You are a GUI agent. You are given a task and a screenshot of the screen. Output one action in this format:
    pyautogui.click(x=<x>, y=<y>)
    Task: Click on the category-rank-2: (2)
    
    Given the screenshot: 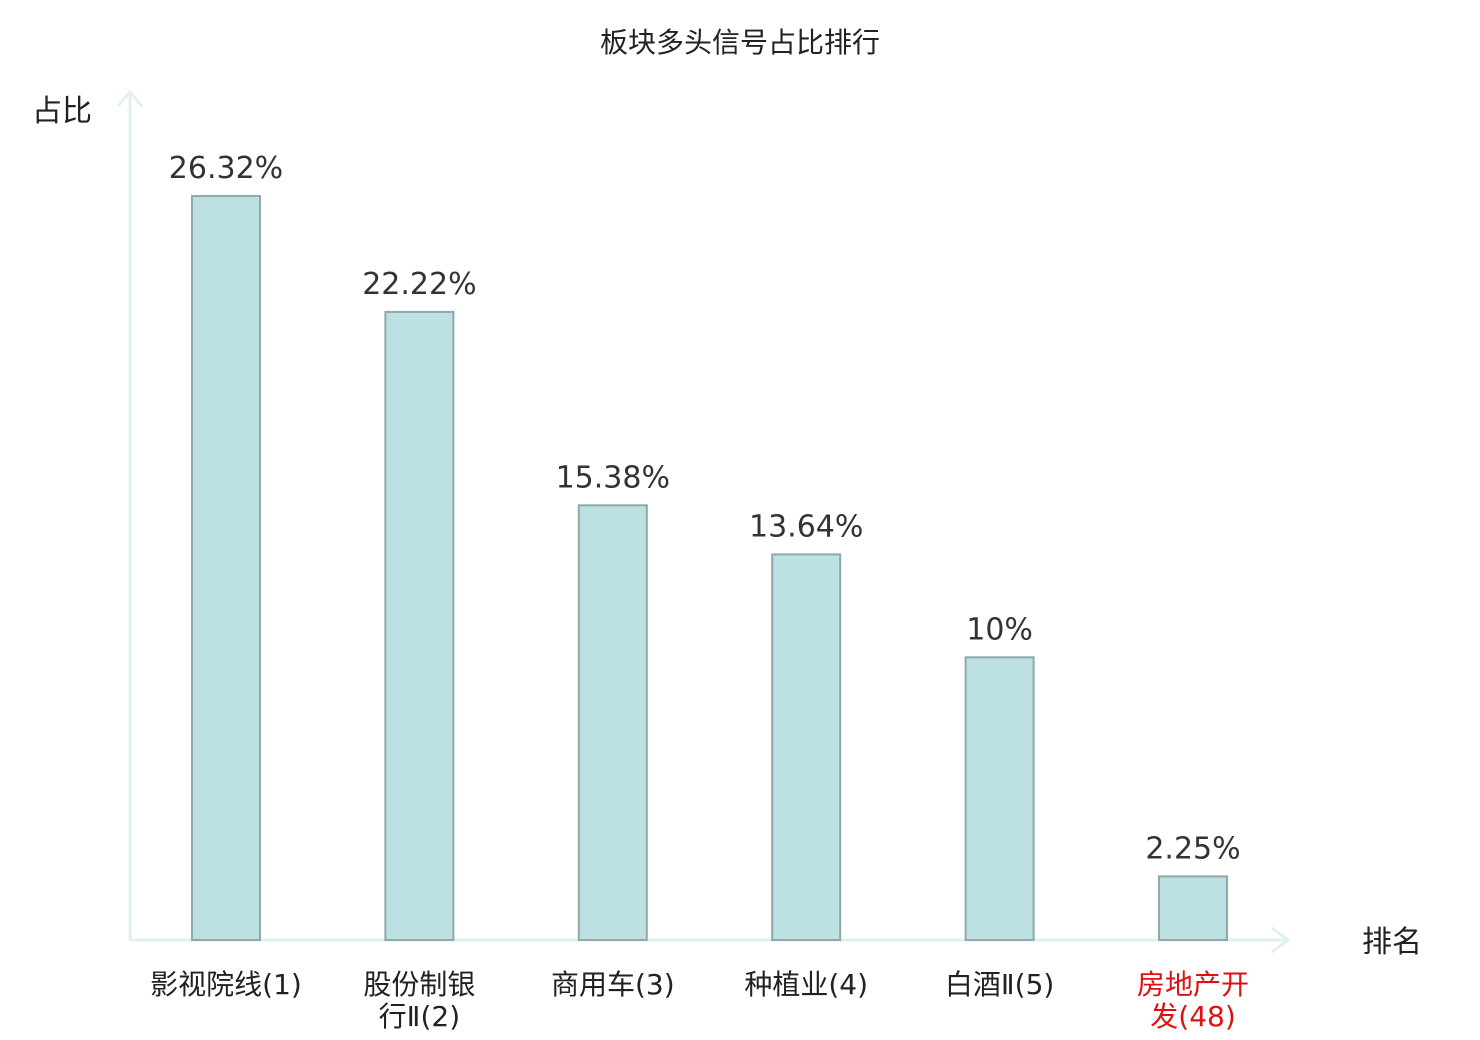 What is the action you would take?
    pyautogui.click(x=440, y=1016)
    